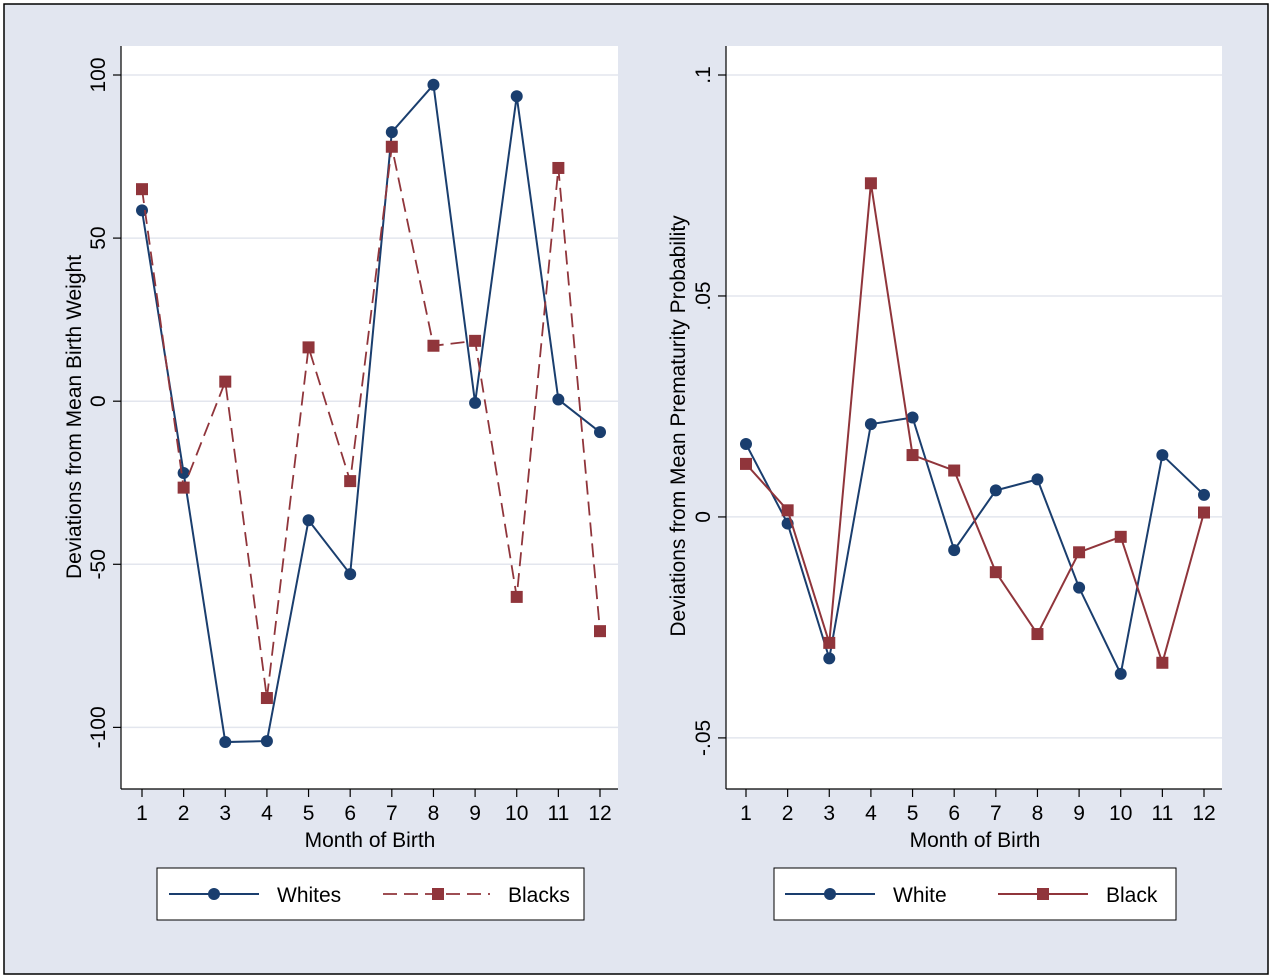  Describe the element at coordinates (558, 813) in the screenshot. I see `left-x-tick-label: 11` at that location.